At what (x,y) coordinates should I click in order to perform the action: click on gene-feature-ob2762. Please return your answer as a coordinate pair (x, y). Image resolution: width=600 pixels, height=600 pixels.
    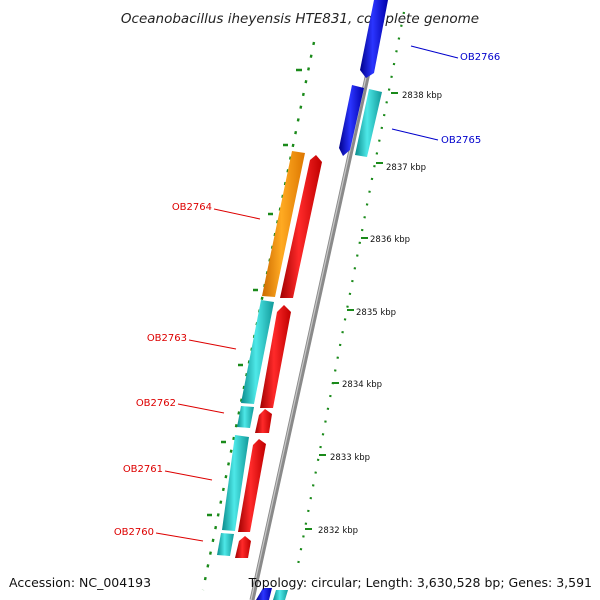
    Looking at the image, I should click on (263, 421).